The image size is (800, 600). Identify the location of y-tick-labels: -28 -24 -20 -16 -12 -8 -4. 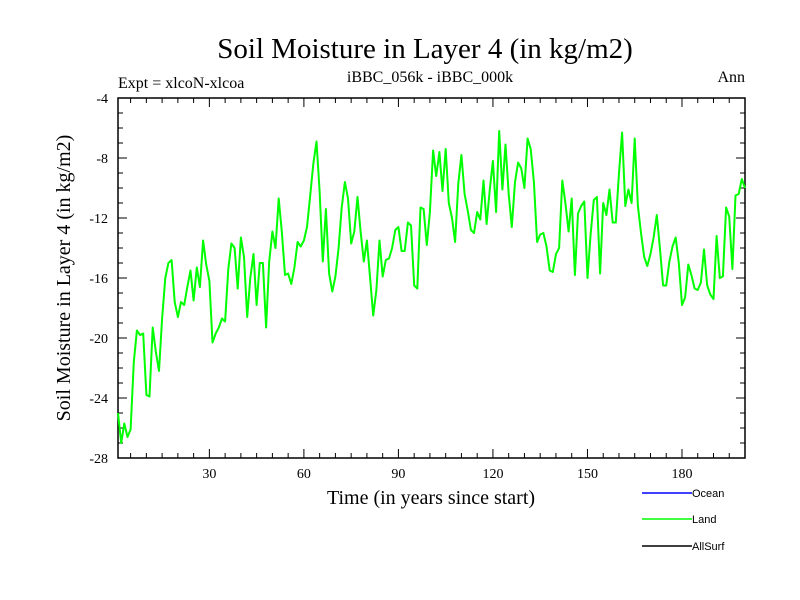
(98, 279).